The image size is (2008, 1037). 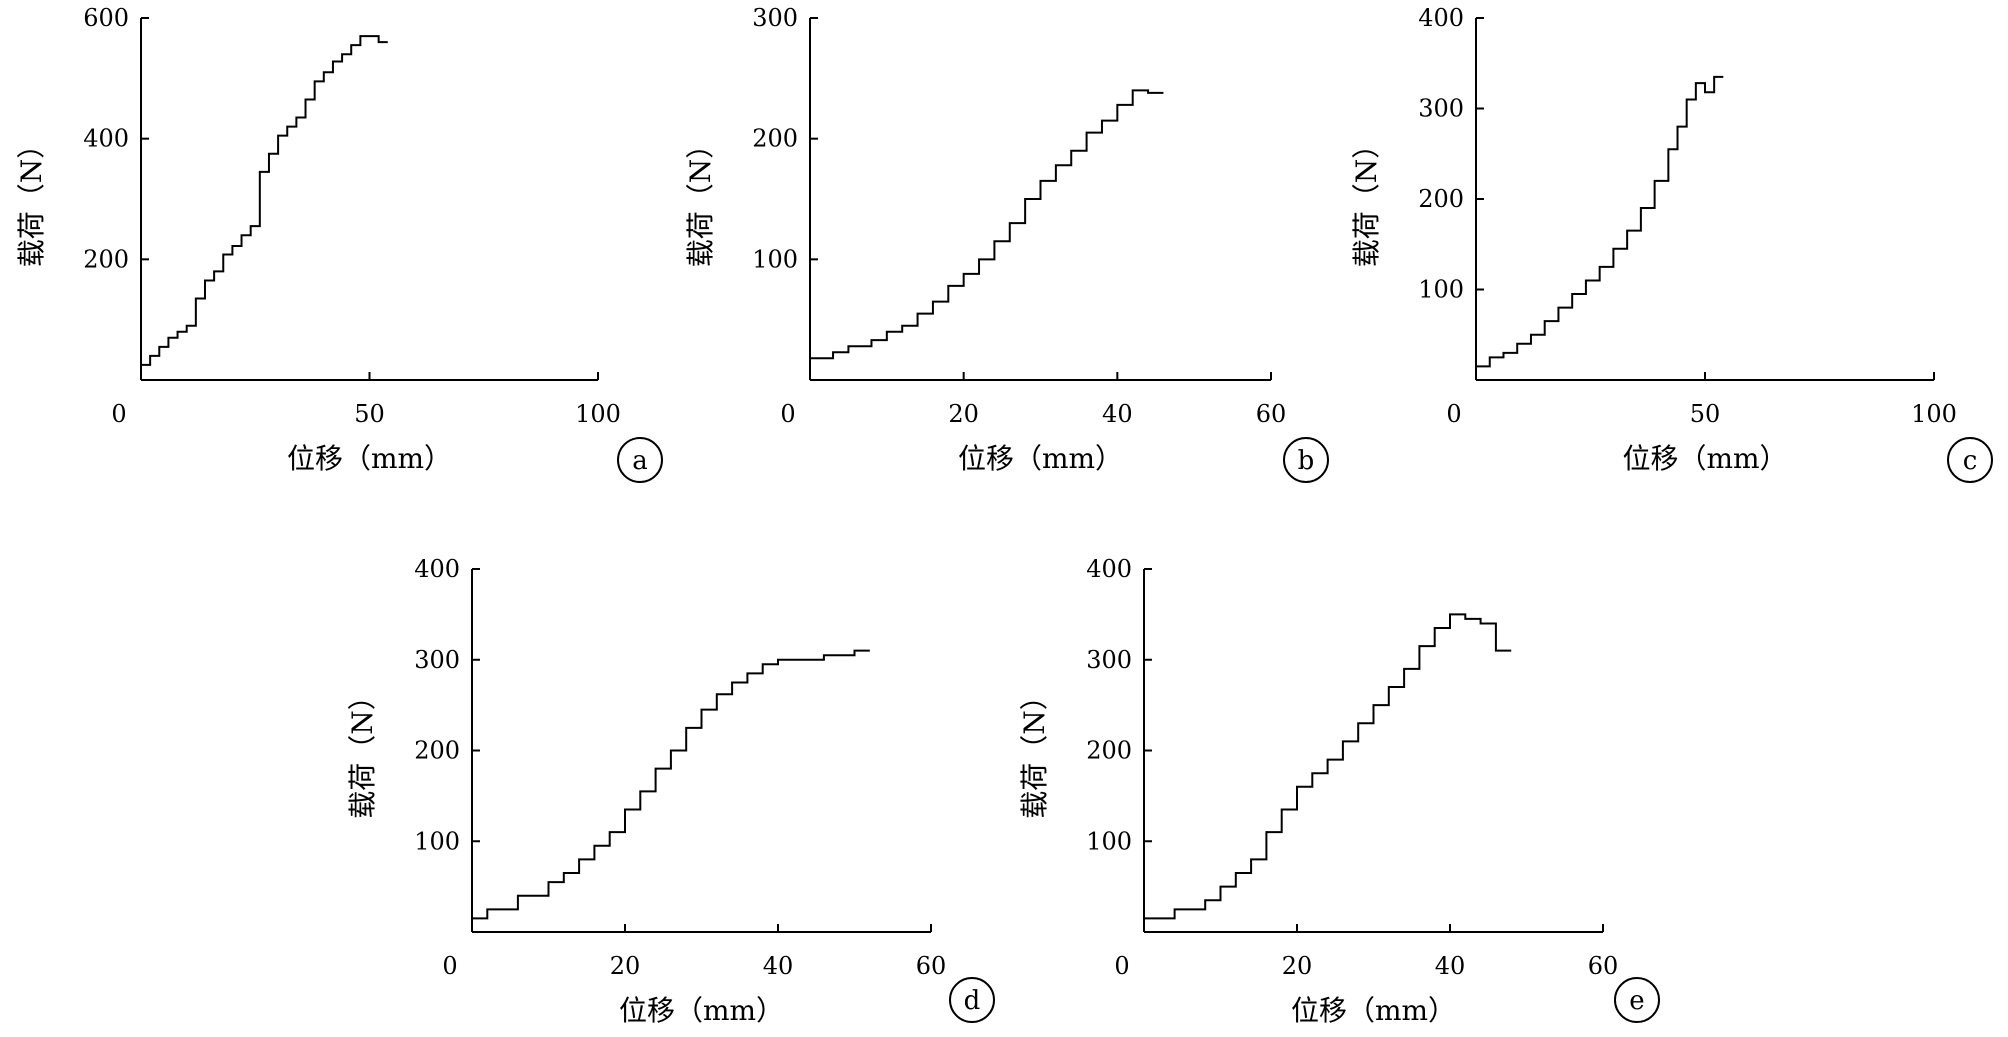 I want to click on chart-panel-b: 0 20 40 60 100 200 300 位移（mm） 载荷（N） b, so click(x=1006, y=243).